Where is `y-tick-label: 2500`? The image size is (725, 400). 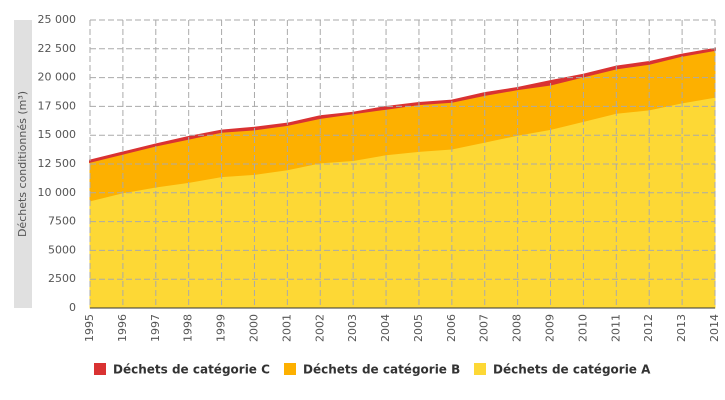 y-tick-label: 2500 is located at coordinates (62, 278).